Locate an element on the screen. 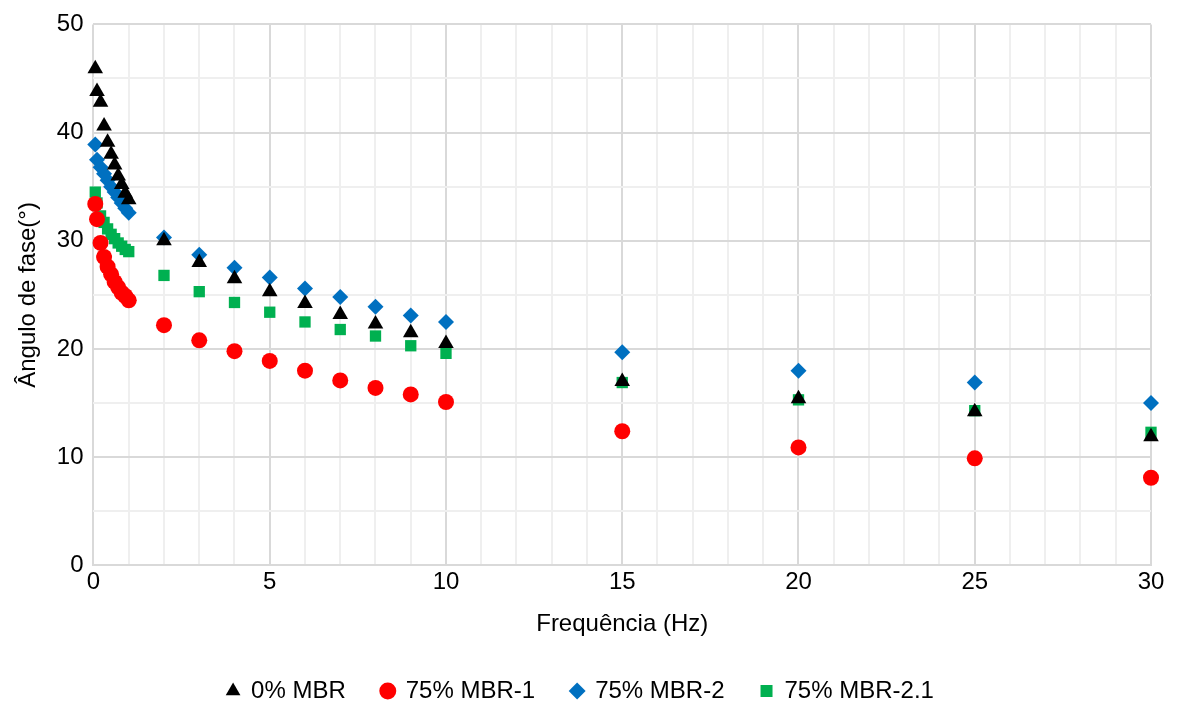 This screenshot has height=721, width=1191. x-tick-label: 5 is located at coordinates (270, 581).